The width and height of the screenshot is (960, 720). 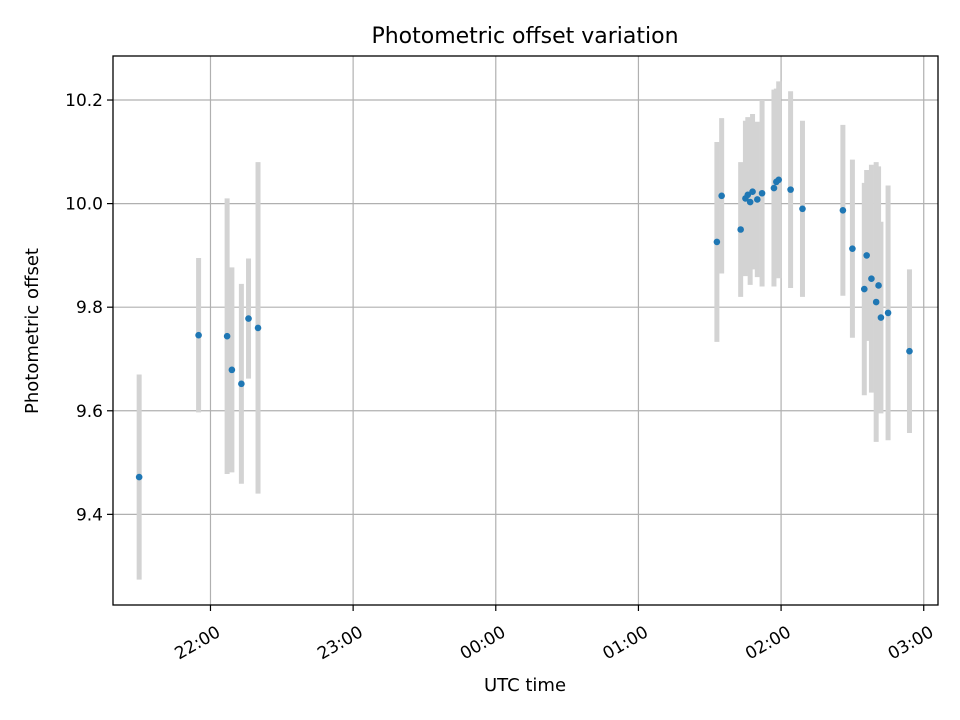 I want to click on x-axis-label: UTC time, so click(x=525, y=685).